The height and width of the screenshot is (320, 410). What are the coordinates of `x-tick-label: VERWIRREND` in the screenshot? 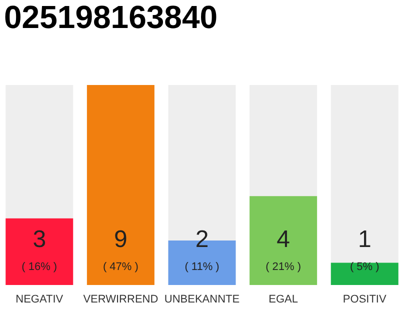 It's located at (120, 300).